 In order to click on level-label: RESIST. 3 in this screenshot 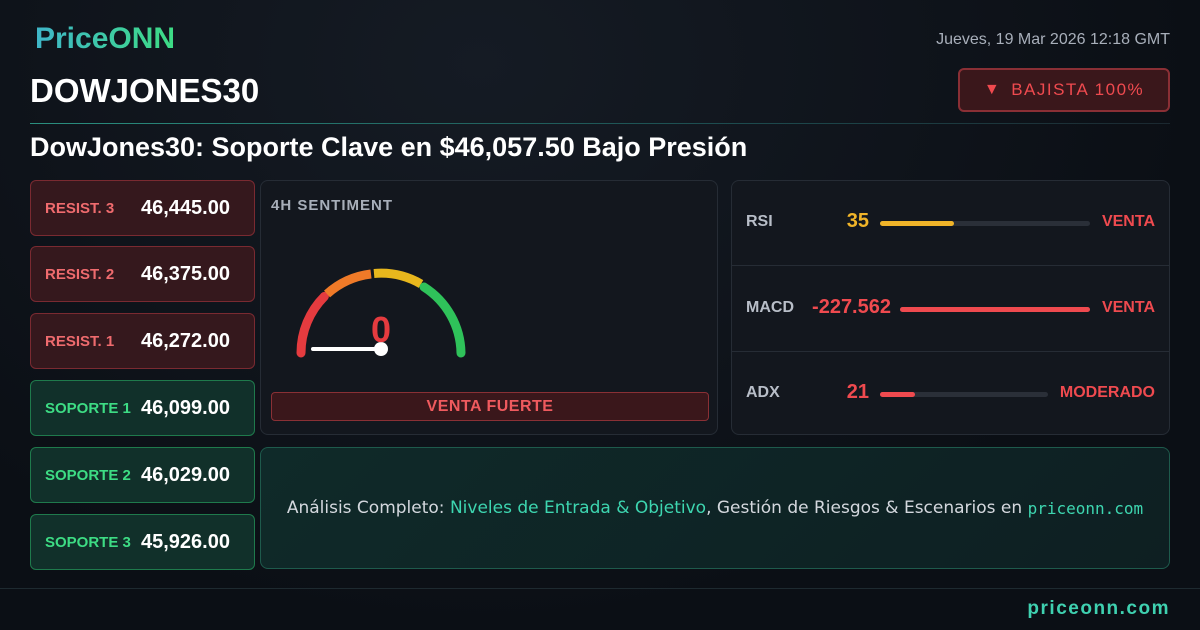, I will do `click(80, 208)`.